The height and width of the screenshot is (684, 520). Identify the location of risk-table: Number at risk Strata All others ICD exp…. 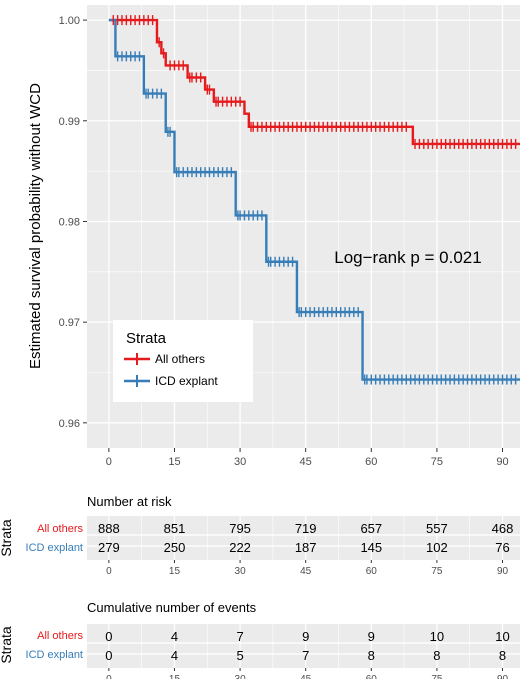
(260, 535).